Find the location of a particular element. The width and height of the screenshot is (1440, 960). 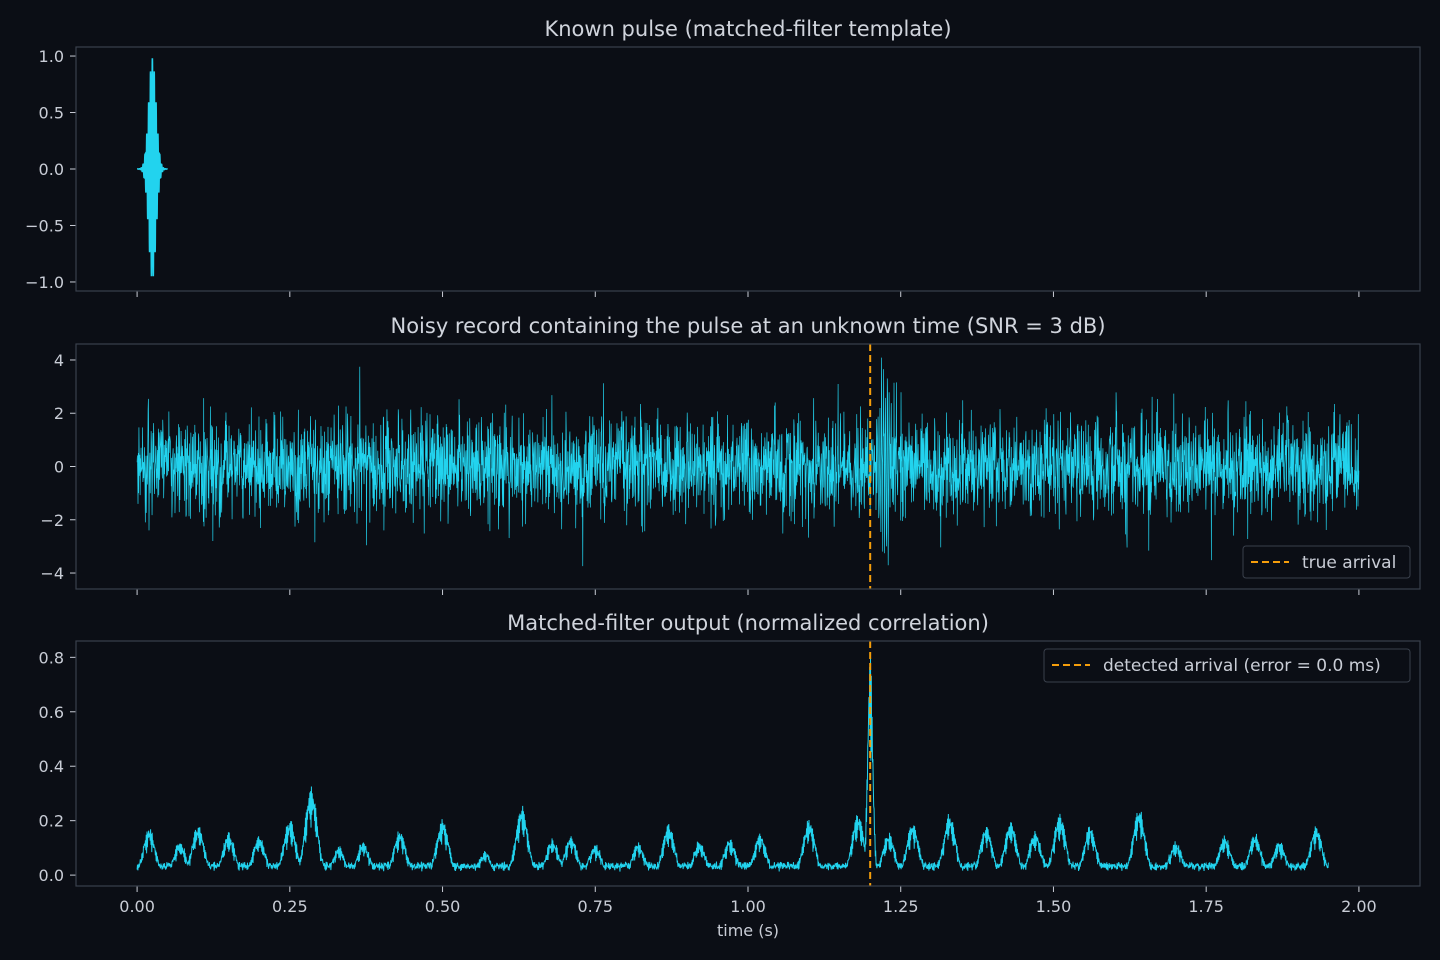

x-tick-label: 0.75 is located at coordinates (595, 906).